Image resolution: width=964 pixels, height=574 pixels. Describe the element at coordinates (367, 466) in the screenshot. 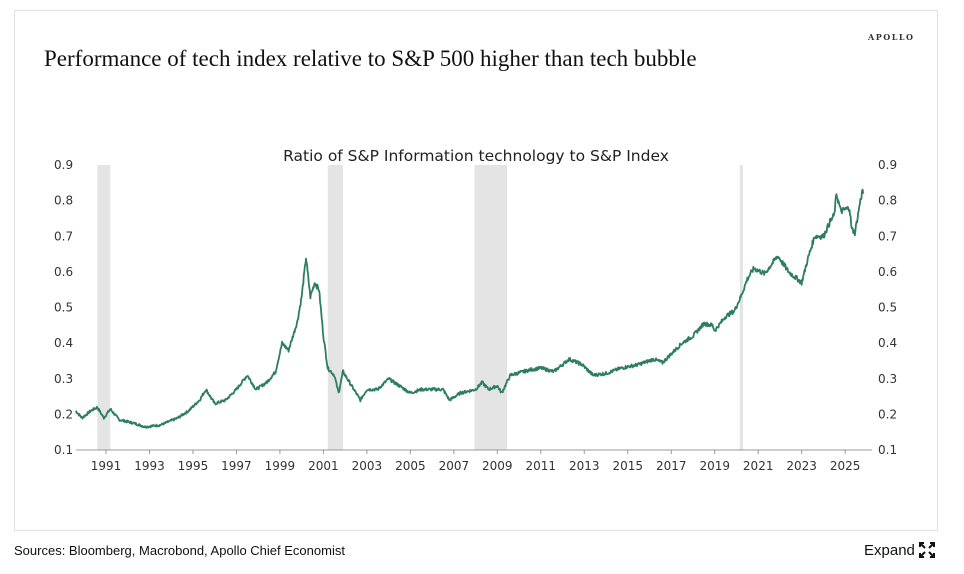

I see `x-tick-label: 2003` at that location.